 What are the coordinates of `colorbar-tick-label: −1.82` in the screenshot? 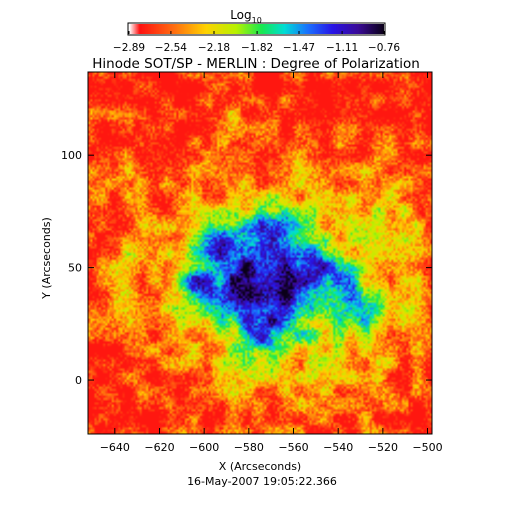 It's located at (257, 48).